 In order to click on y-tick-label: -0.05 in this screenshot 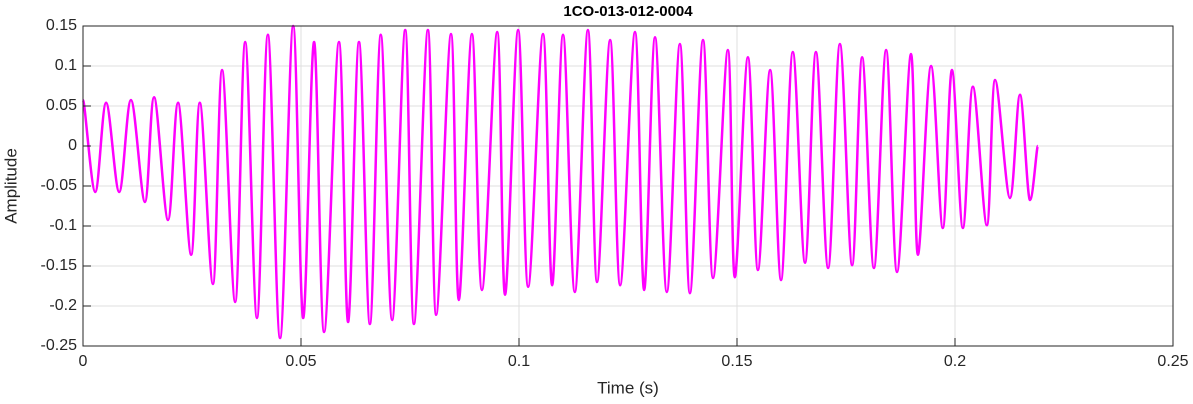, I will do `click(59, 185)`.